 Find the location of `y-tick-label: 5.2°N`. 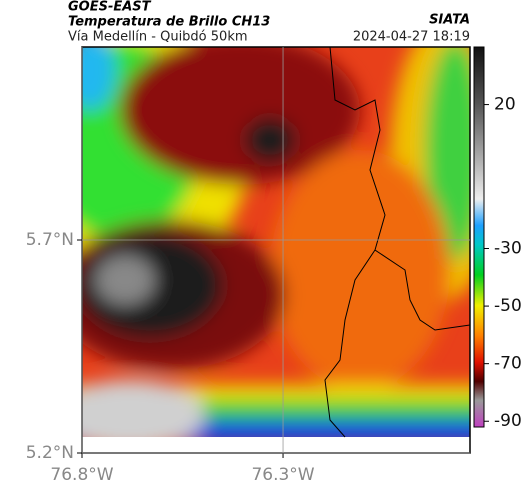

y-tick-label: 5.2°N is located at coordinates (50, 453).